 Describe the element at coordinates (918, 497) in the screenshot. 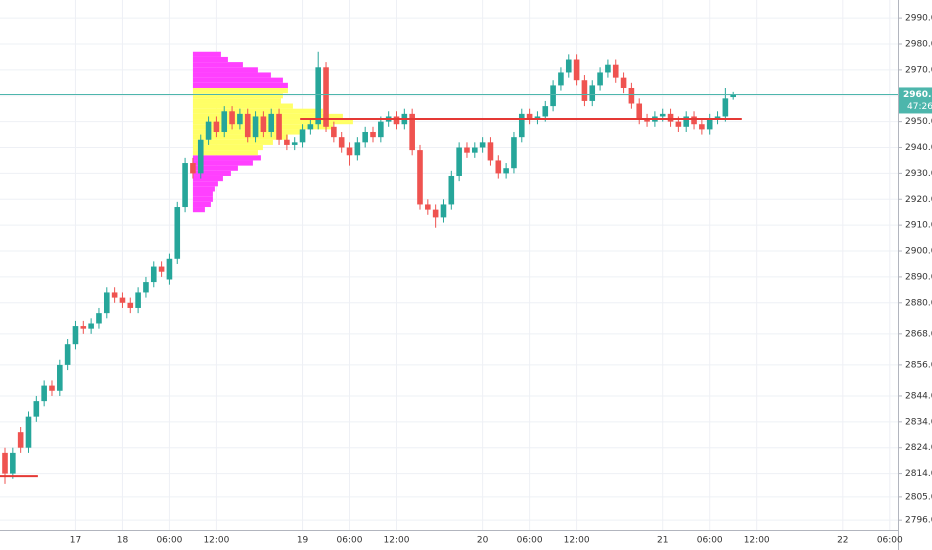

I see `y-tick-label: 2805.00` at that location.